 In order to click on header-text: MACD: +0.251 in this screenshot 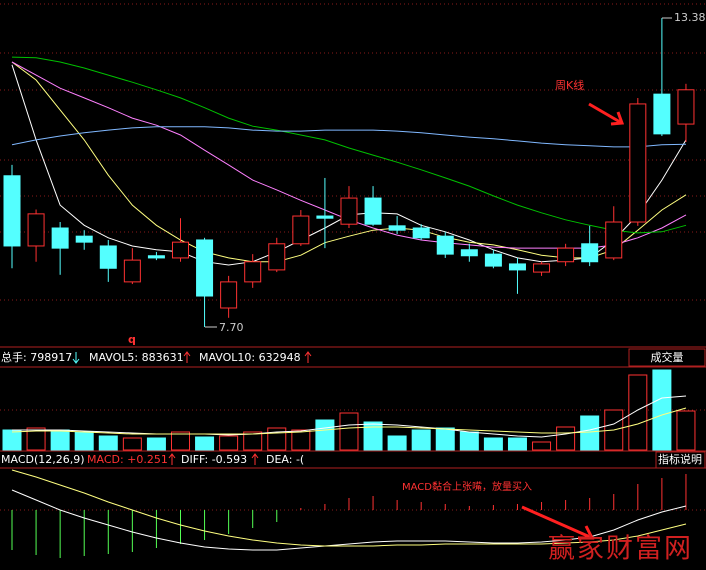, I will do `click(127, 459)`.